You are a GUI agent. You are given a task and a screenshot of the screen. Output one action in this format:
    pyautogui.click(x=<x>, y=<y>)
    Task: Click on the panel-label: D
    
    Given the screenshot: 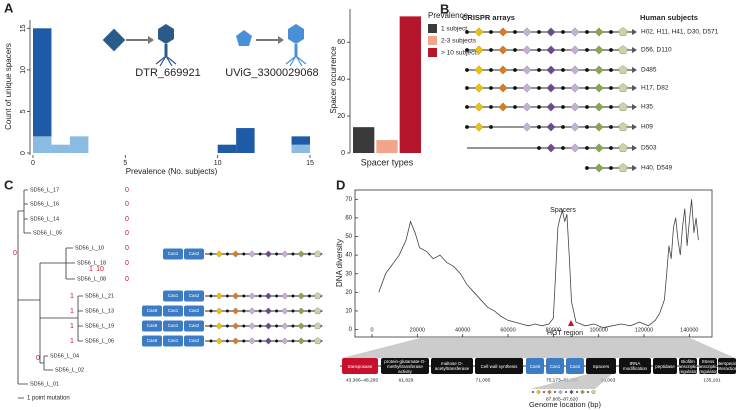 What is the action you would take?
    pyautogui.click(x=340, y=184)
    